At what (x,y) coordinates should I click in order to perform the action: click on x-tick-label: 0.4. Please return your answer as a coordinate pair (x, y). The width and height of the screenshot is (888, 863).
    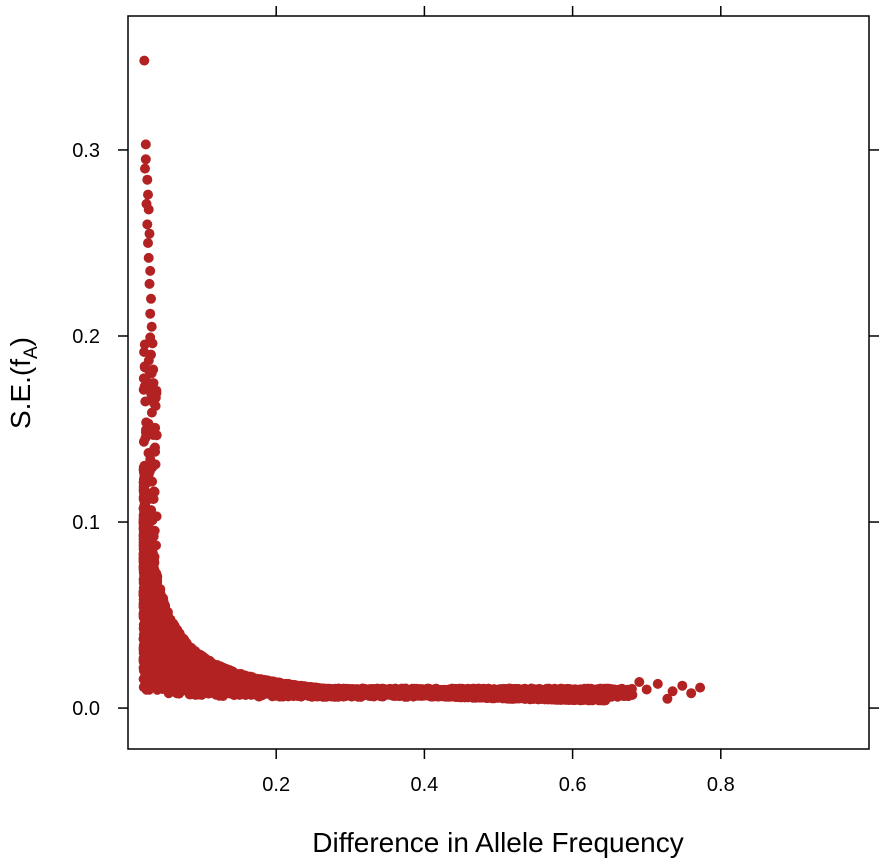
    Looking at the image, I should click on (424, 785).